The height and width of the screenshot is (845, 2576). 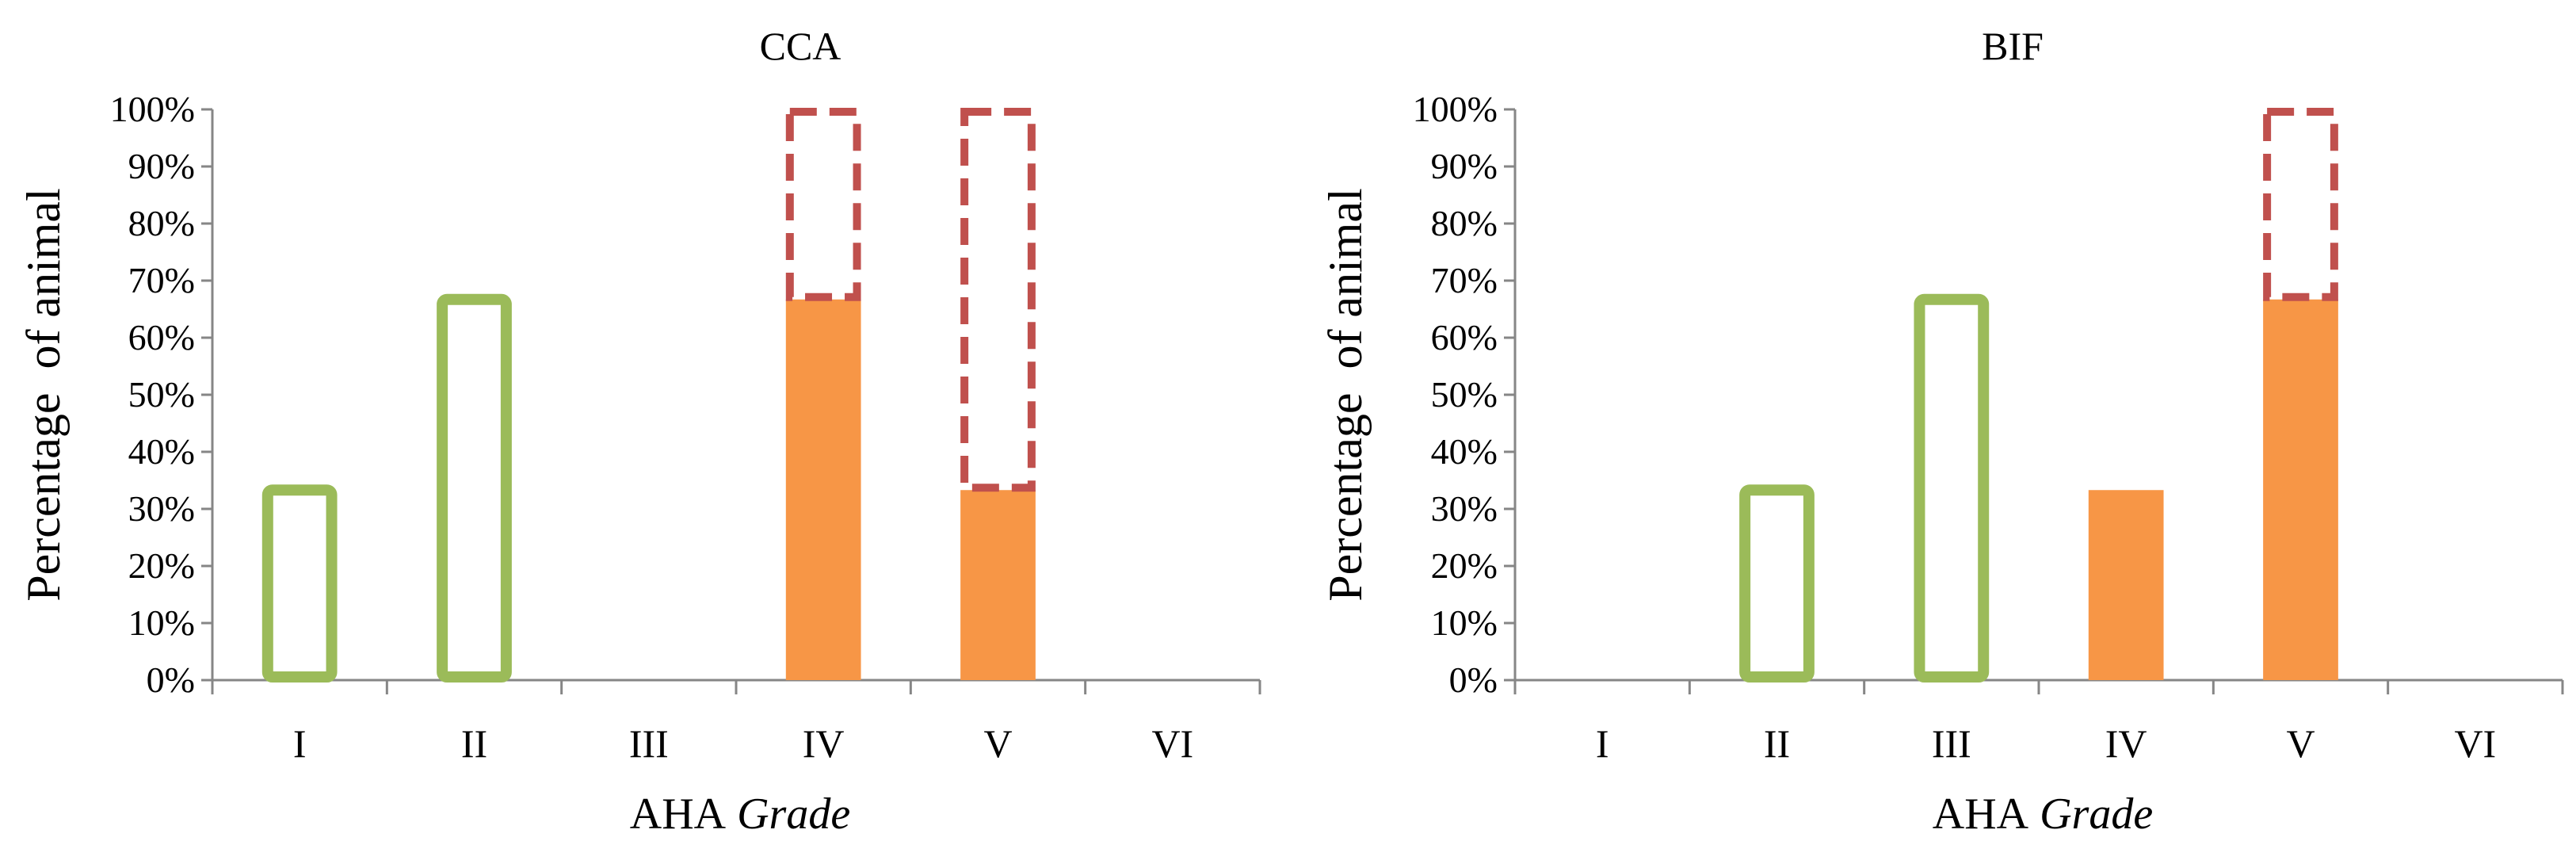 I want to click on chart-title: BIF, so click(x=2013, y=46).